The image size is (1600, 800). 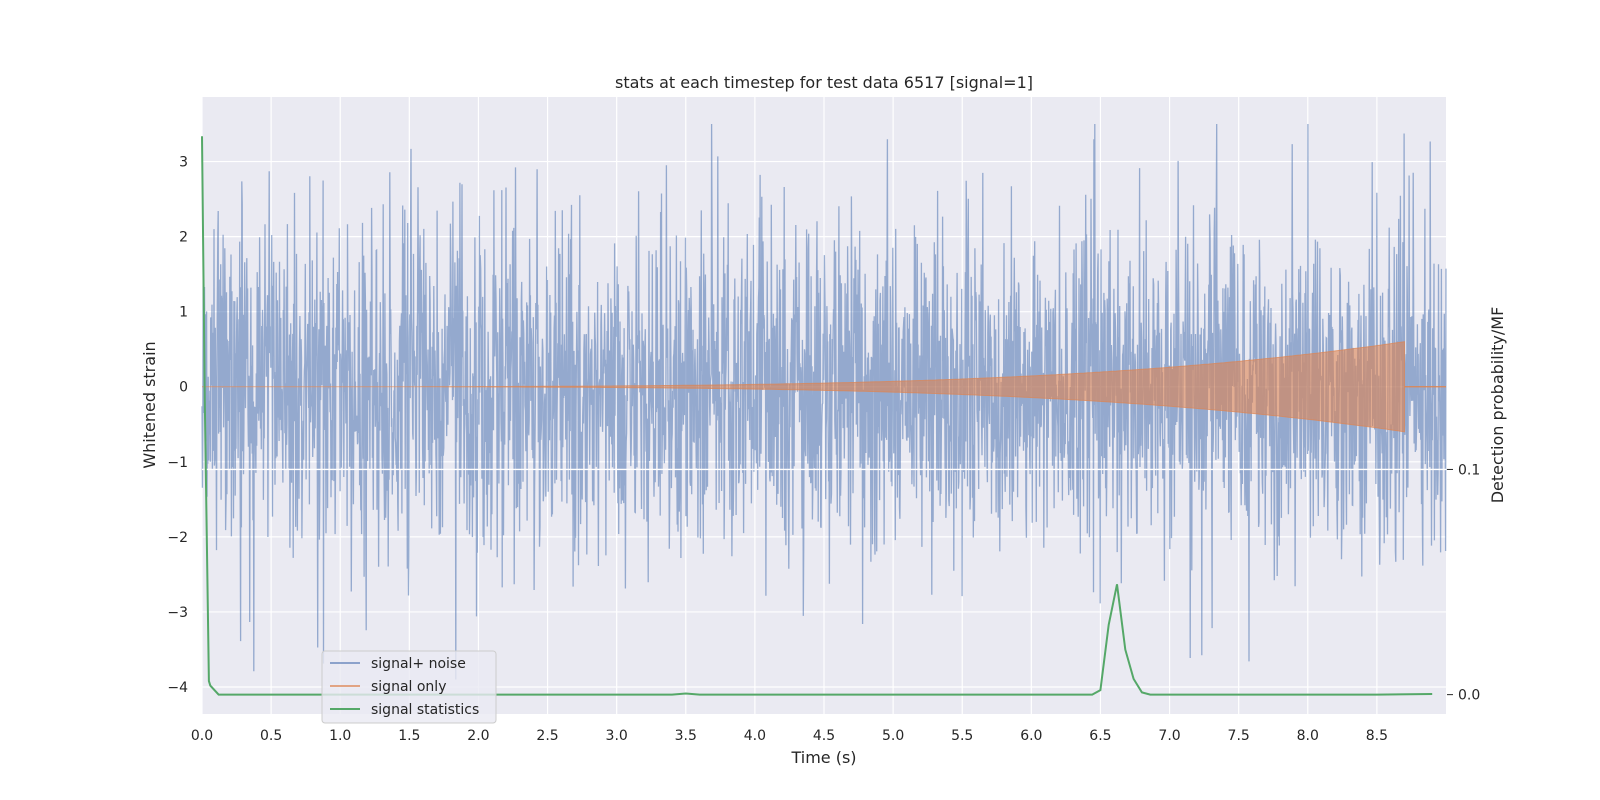 What do you see at coordinates (183, 238) in the screenshot?
I see `y-tick-label: 2` at bounding box center [183, 238].